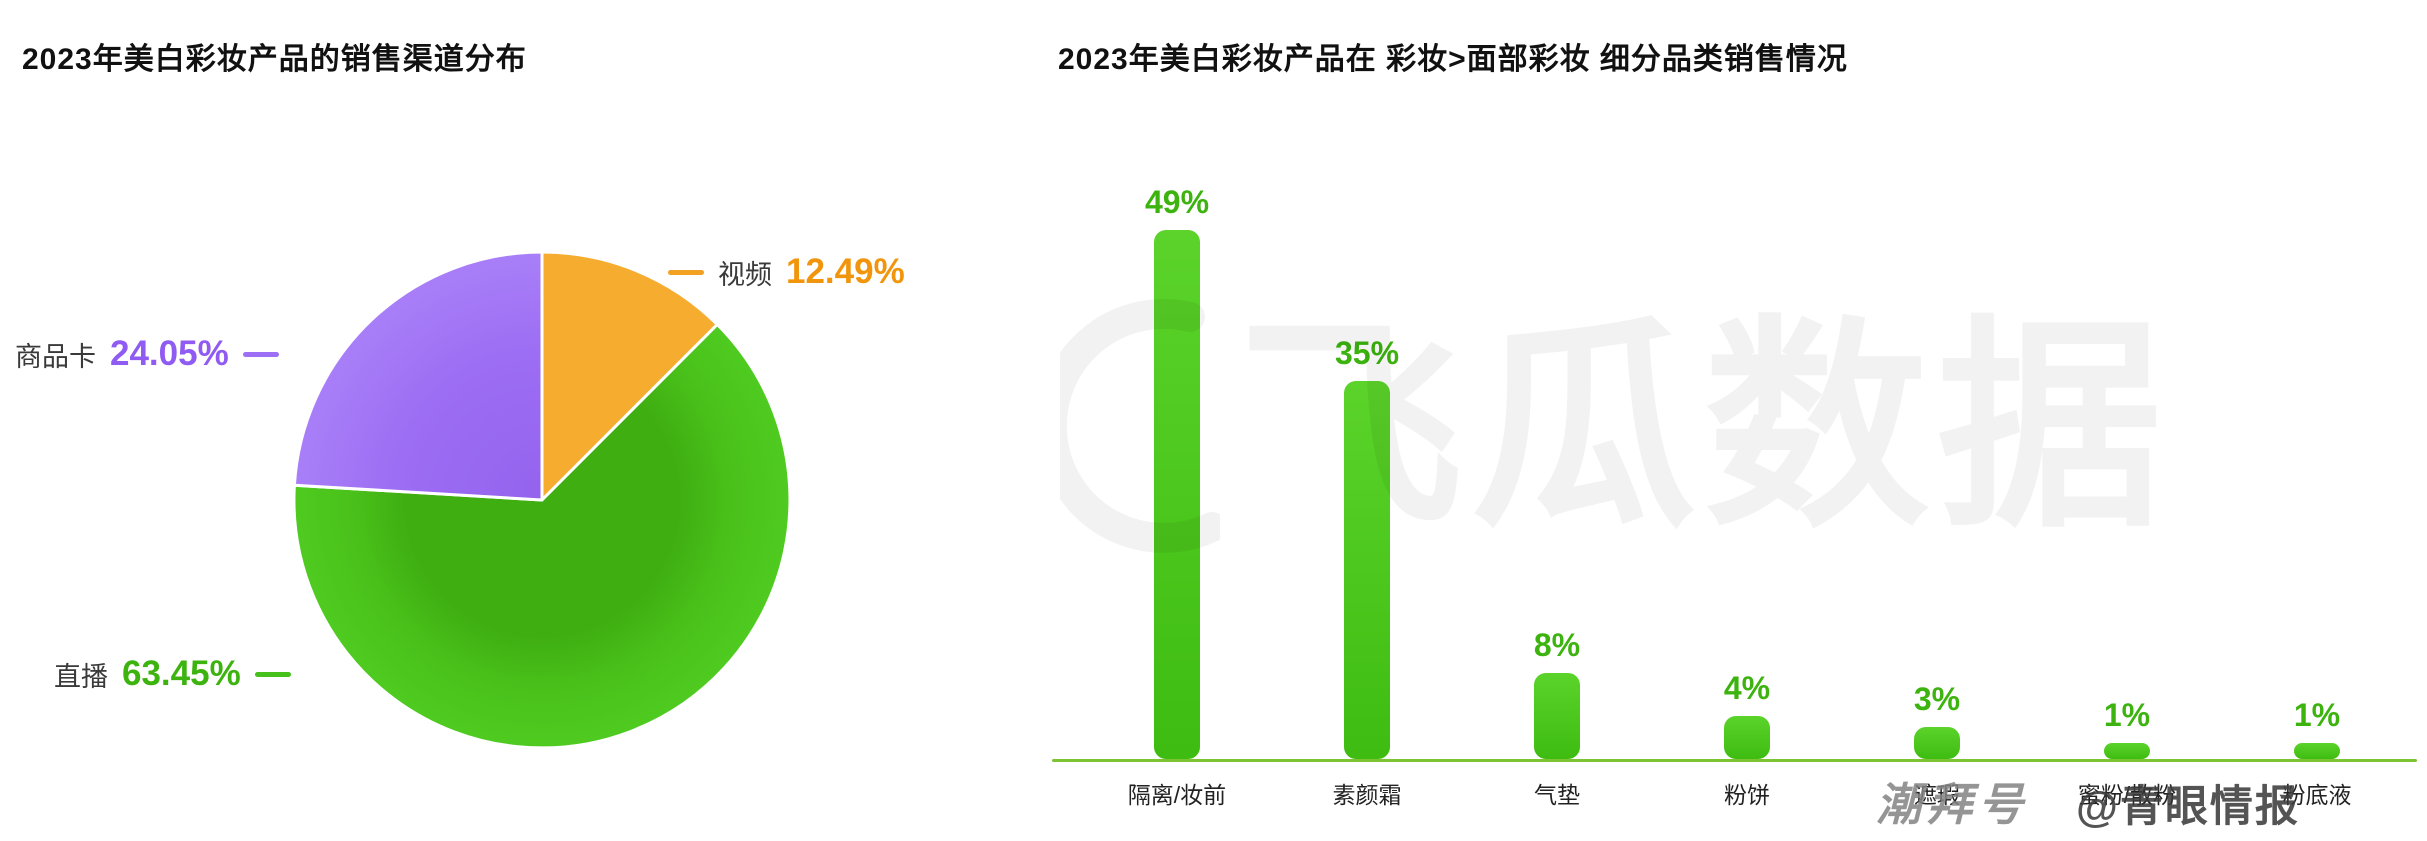 The image size is (2427, 841). Describe the element at coordinates (55, 356) in the screenshot. I see `pie-label-product-card-name: 商品卡` at that location.